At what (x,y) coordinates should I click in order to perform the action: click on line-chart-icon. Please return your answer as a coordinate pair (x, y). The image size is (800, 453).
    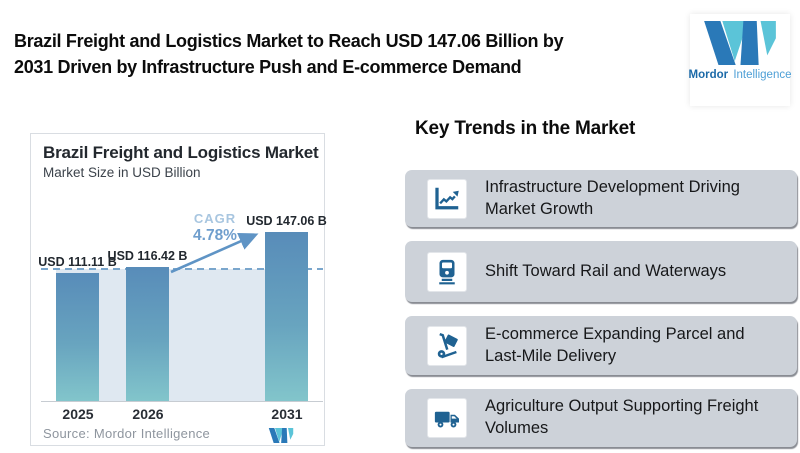
    Looking at the image, I should click on (447, 198).